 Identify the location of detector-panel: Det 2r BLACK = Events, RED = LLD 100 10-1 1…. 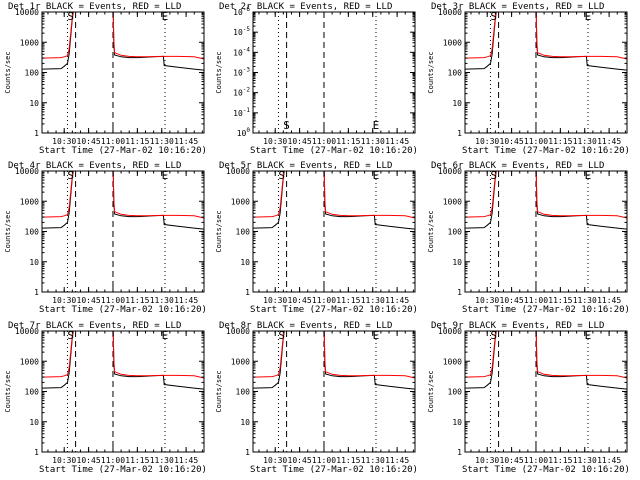
(316, 79).